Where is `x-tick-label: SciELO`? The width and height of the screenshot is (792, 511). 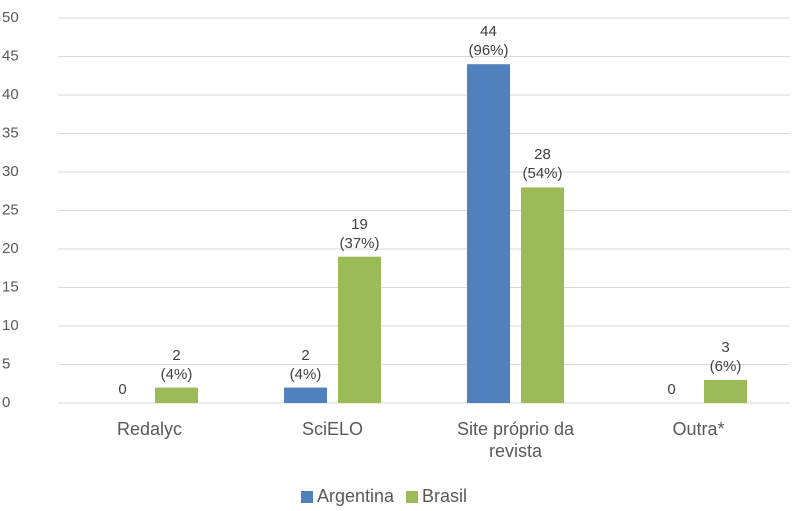
x-tick-label: SciELO is located at coordinates (332, 429).